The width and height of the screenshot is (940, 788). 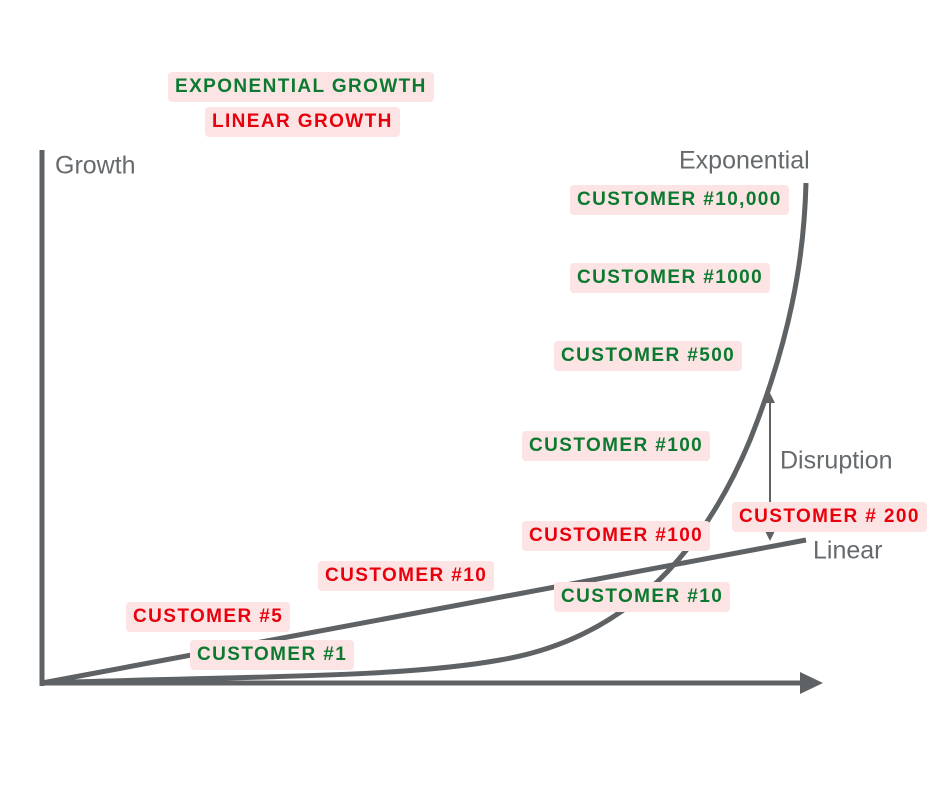 I want to click on x-axis-arrow, so click(x=811, y=683).